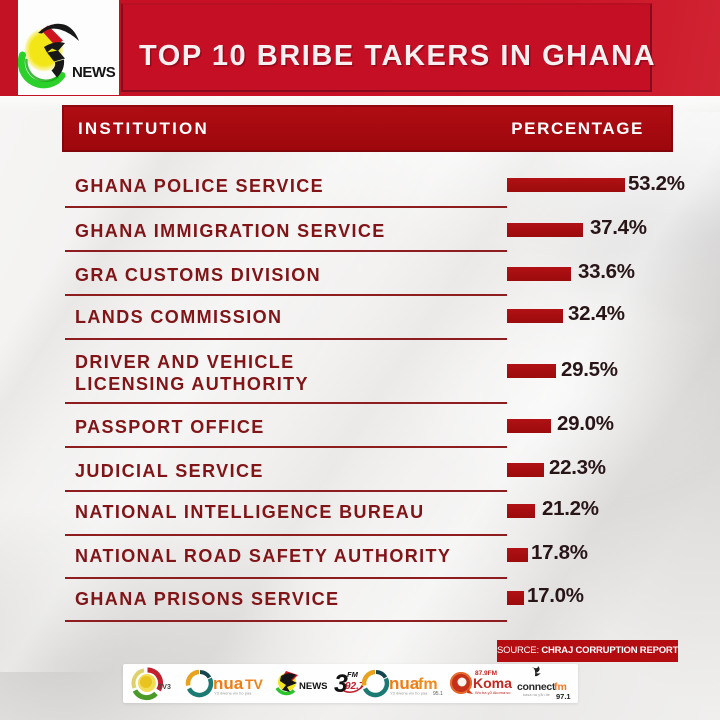  Describe the element at coordinates (438, 694) in the screenshot. I see `svg-text: 95.1` at that location.